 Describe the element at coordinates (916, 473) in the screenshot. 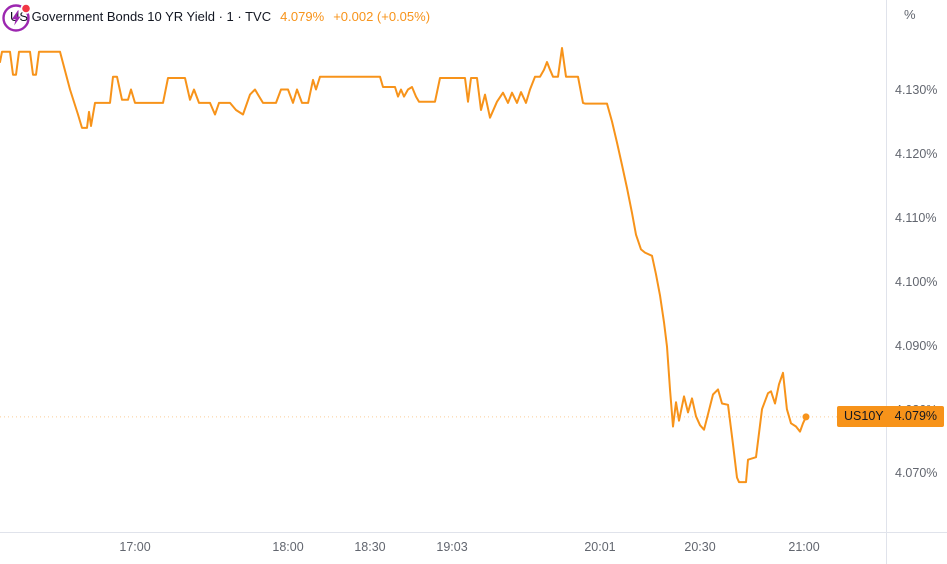

I see `price-axis-tick-label: 4.070%` at that location.